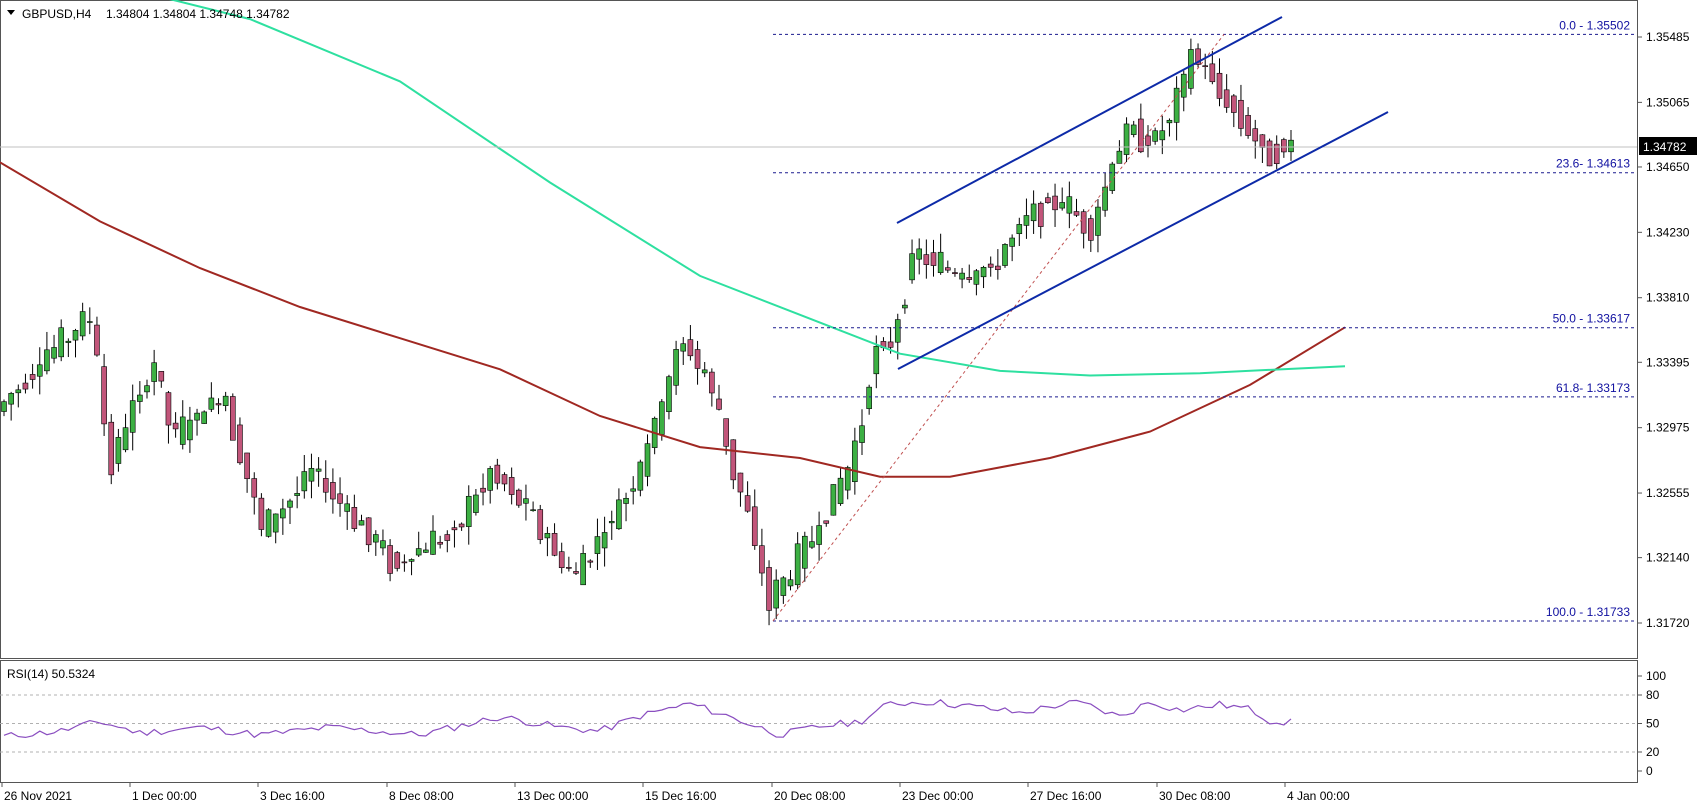 This screenshot has height=807, width=1700. I want to click on price-tick-label: 1.34230, so click(1668, 232).